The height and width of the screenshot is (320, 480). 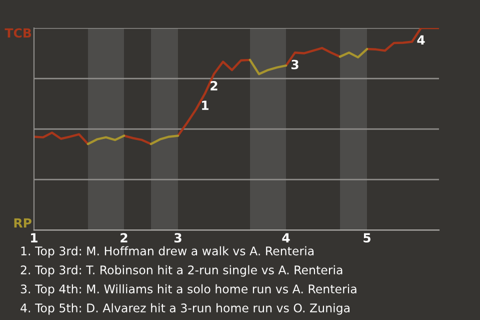 I want to click on annotation: 1, so click(x=205, y=105).